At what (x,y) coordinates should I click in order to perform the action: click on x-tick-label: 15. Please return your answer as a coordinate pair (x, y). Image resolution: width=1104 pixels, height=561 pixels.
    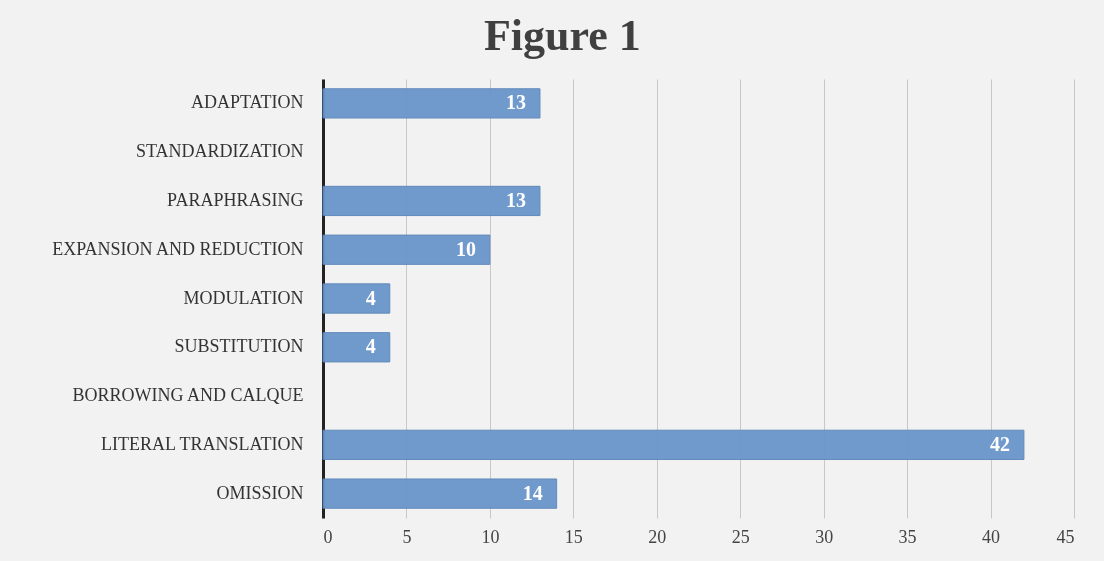
    Looking at the image, I should click on (573, 536).